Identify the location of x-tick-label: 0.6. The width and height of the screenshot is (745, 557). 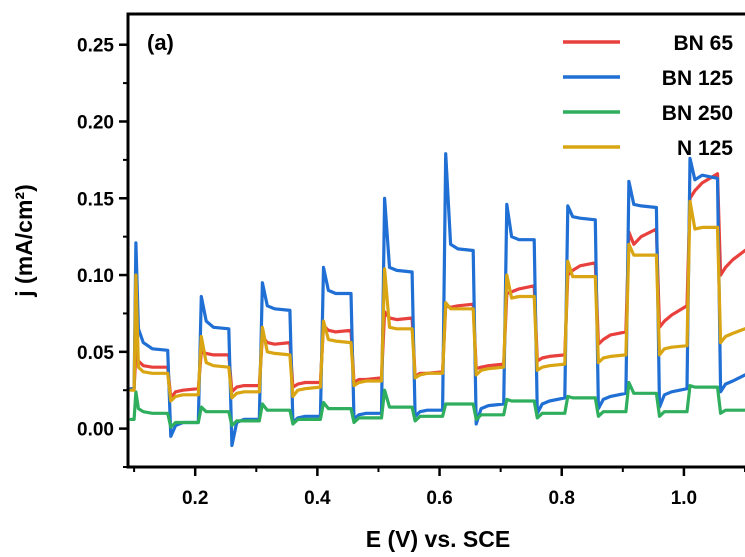
(439, 498).